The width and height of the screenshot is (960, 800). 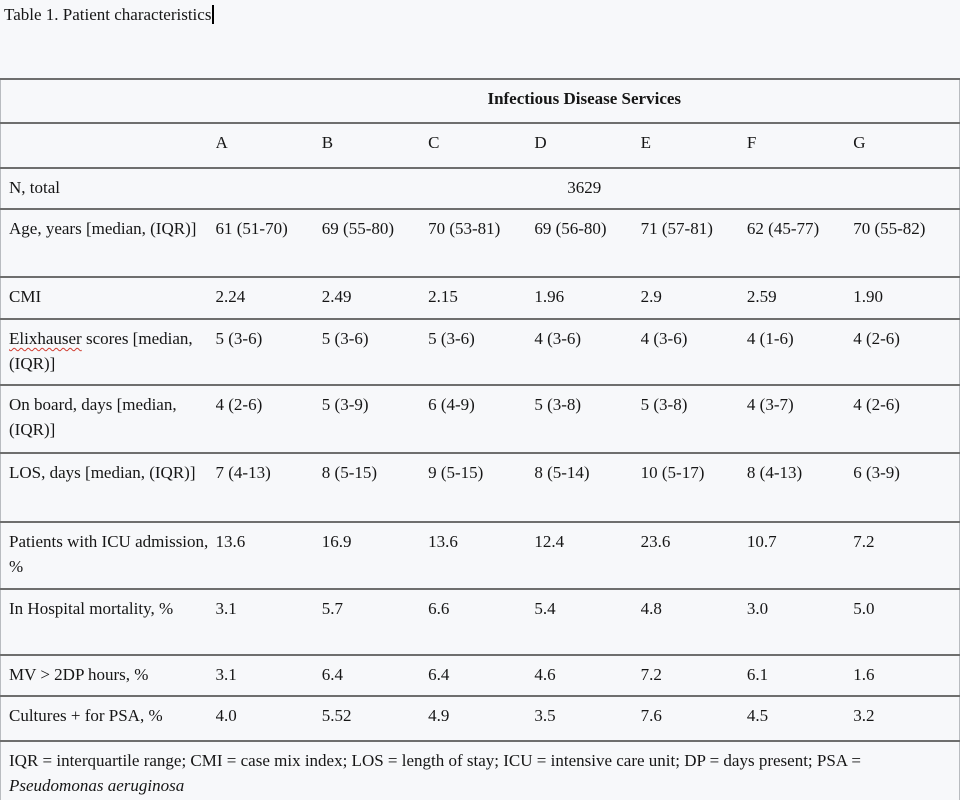 I want to click on table-row-cmi: CMI 2.24 2.49 2.15 1.96 2.9 2.59 1.90, so click(x=480, y=297).